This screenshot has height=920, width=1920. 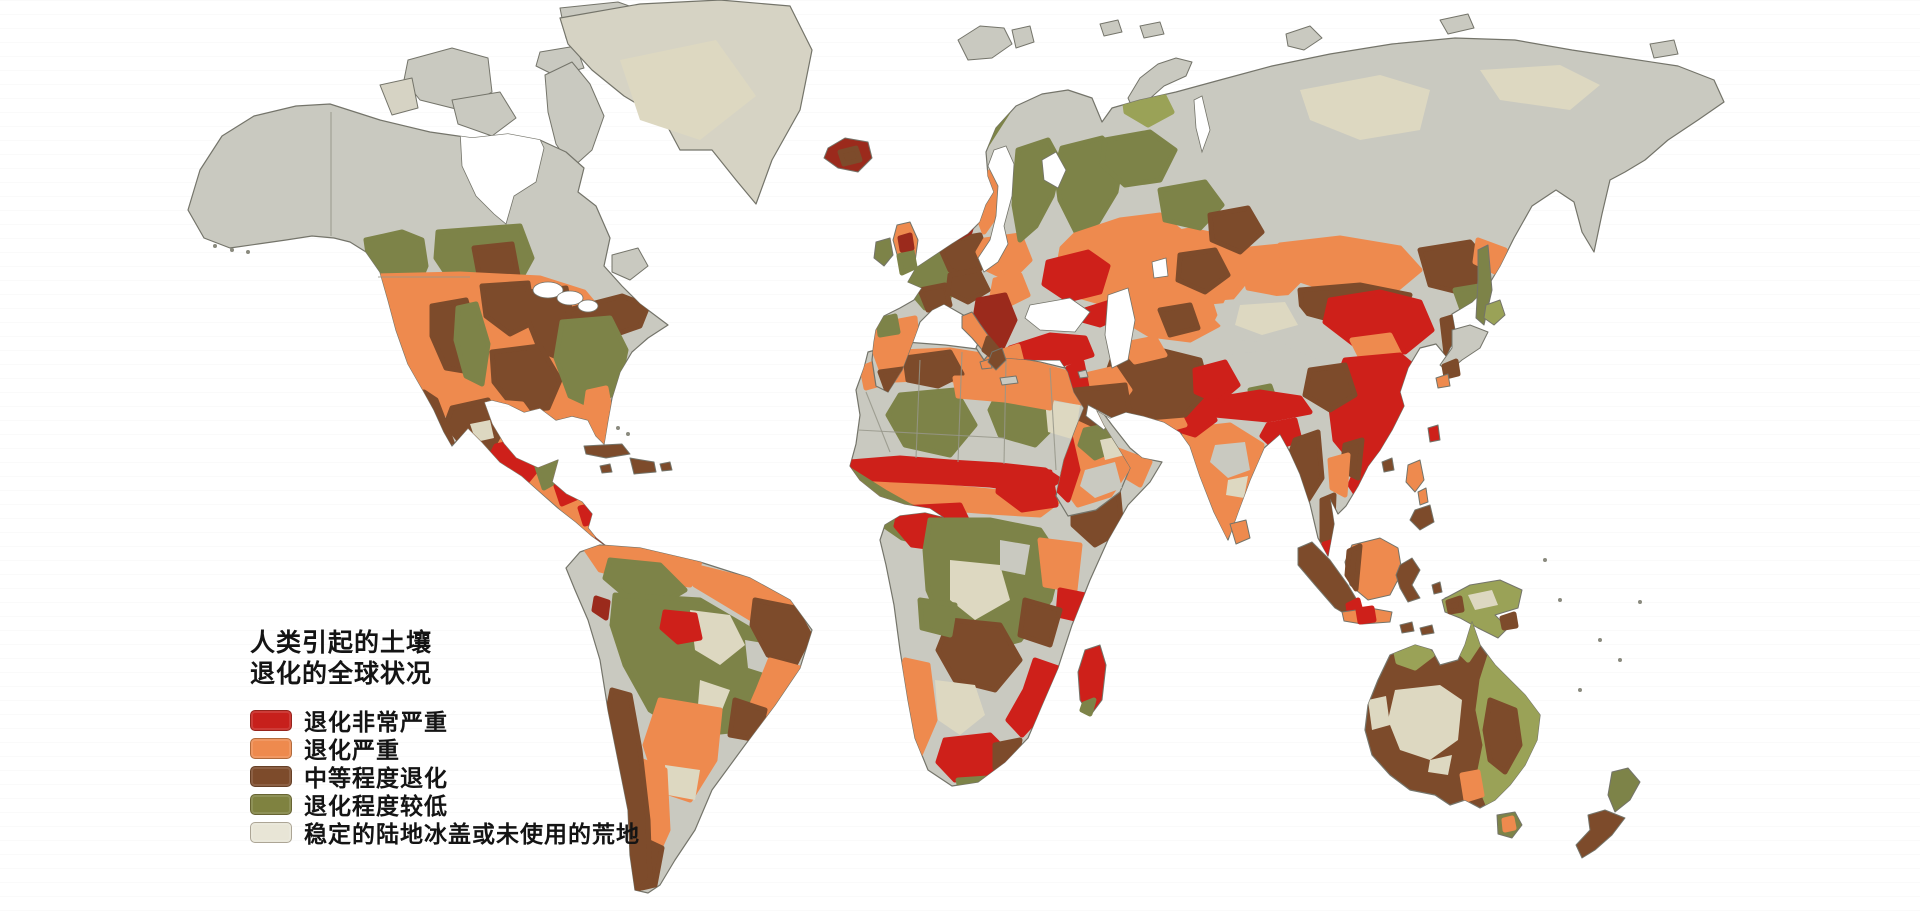 What do you see at coordinates (445, 748) in the screenshot?
I see `legend-item-severe: 退化严重` at bounding box center [445, 748].